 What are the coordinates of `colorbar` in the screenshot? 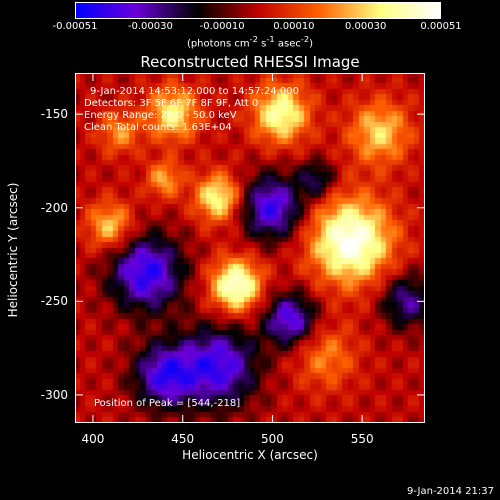 It's located at (258, 10).